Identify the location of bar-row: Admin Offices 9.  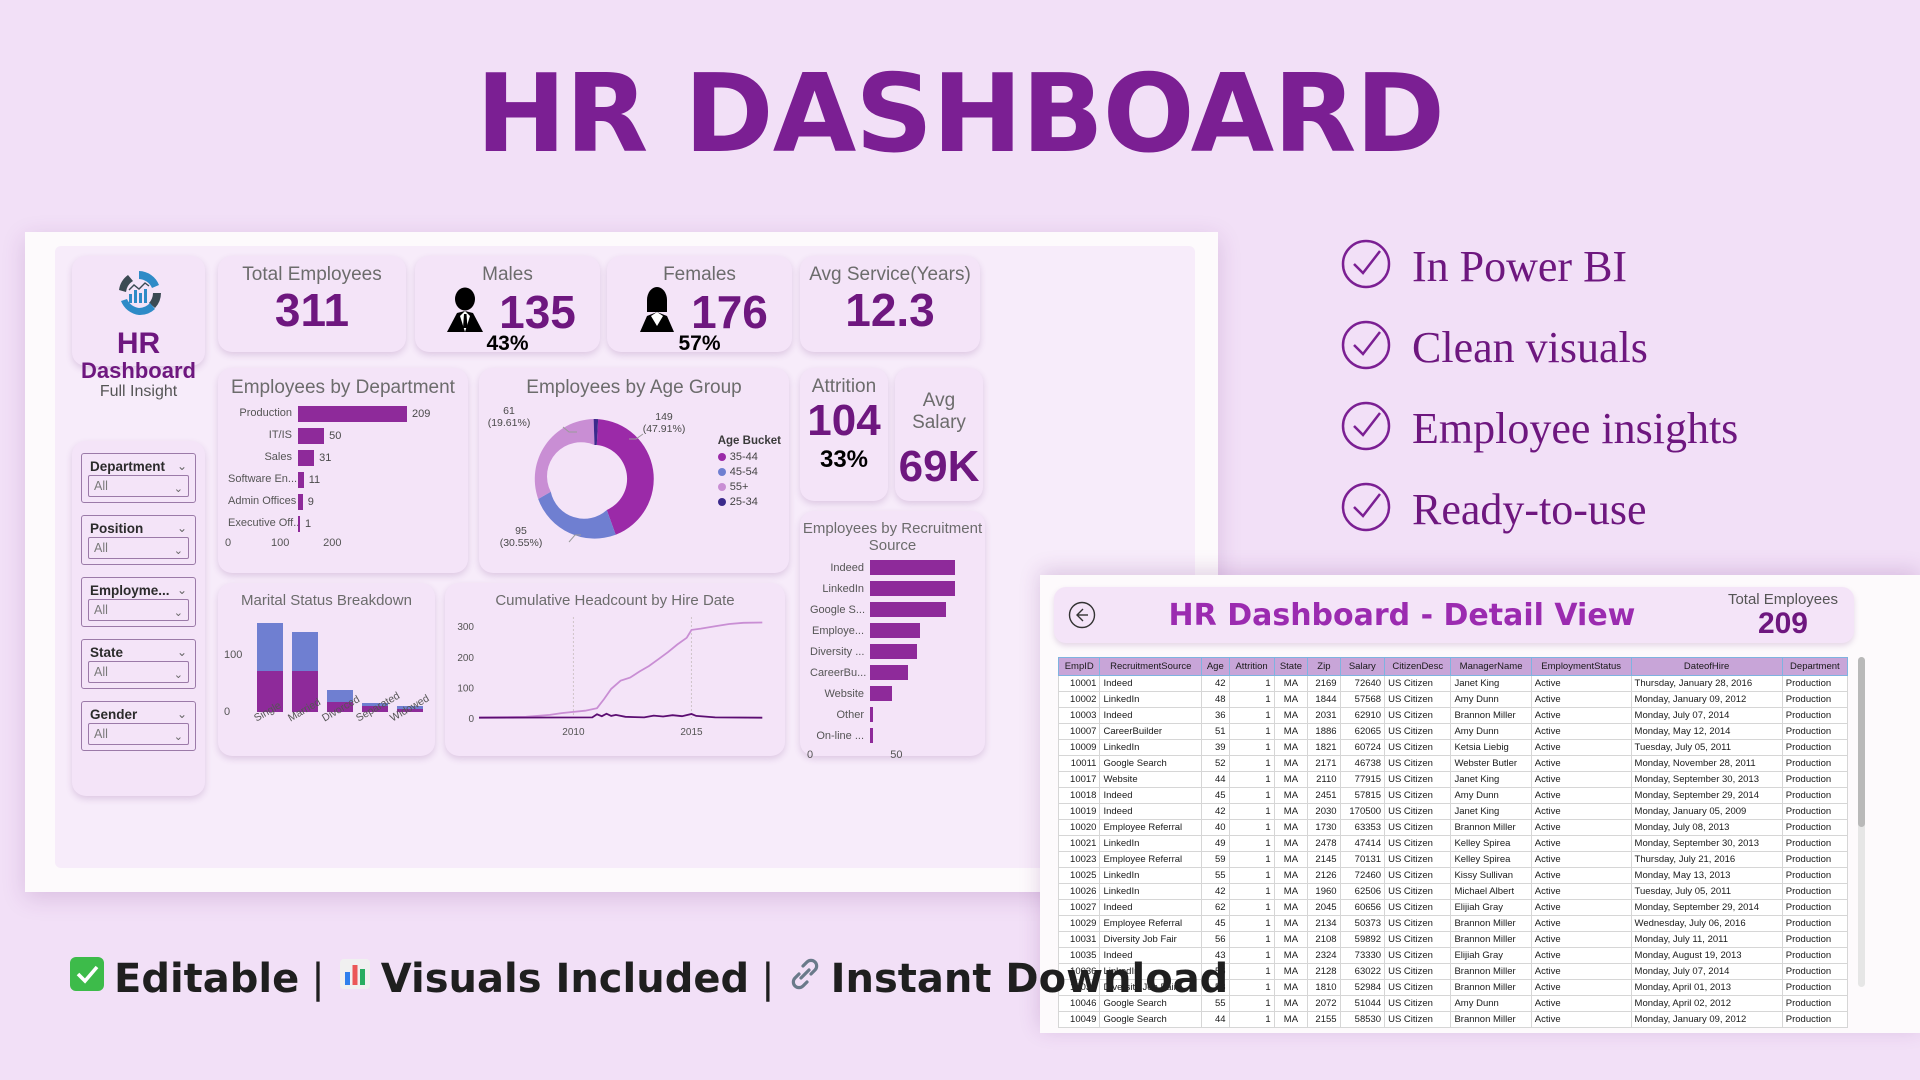
(343, 501).